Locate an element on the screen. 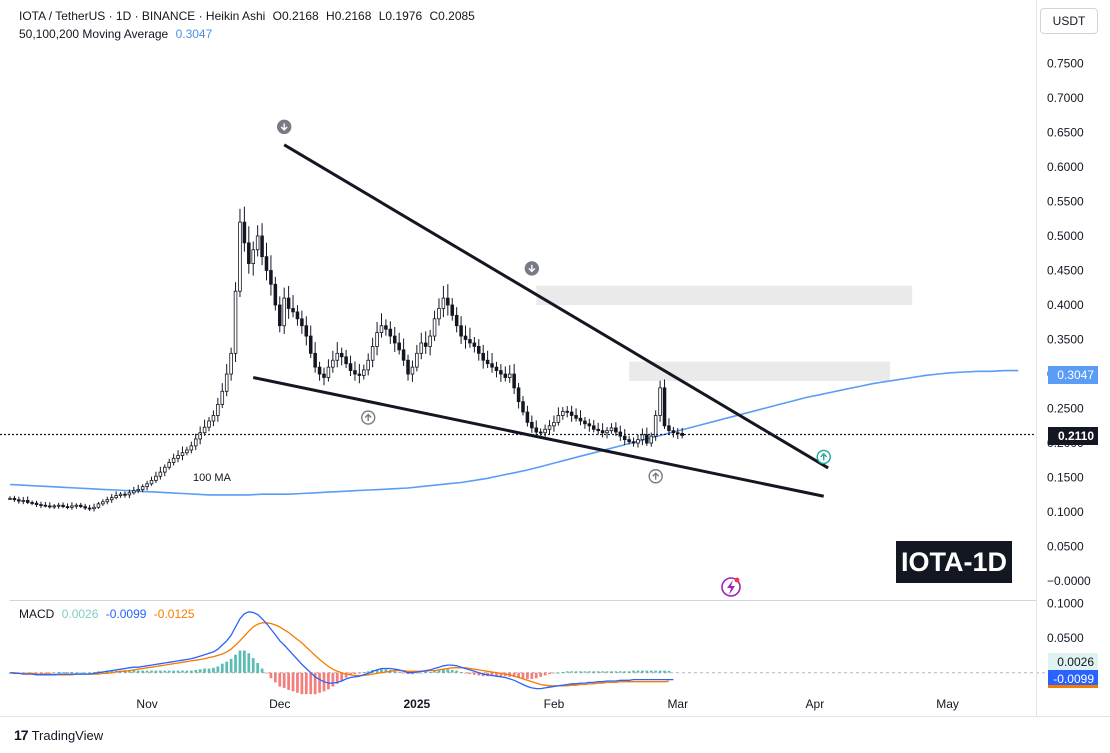 The height and width of the screenshot is (753, 1110). ma-legend: 50,100,200 Moving Average 0.3047 is located at coordinates (117, 34).